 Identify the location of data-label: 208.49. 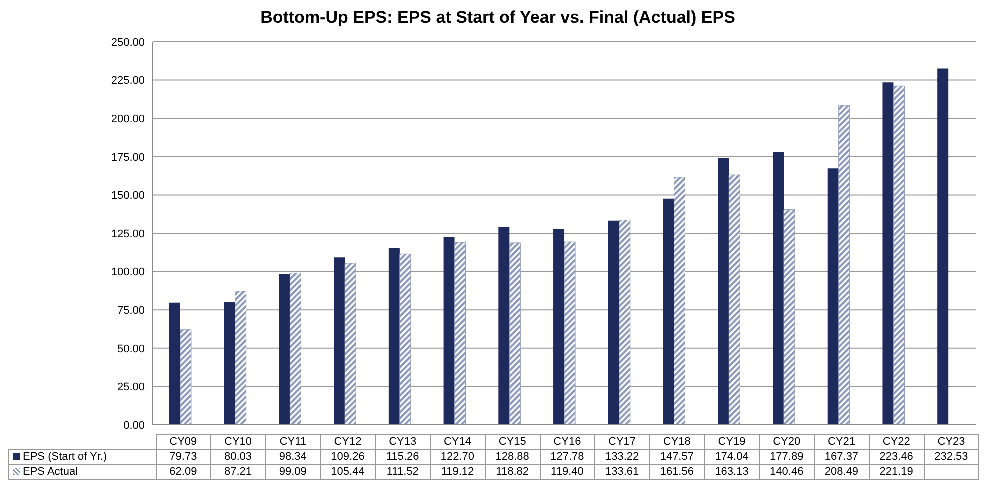
(842, 472).